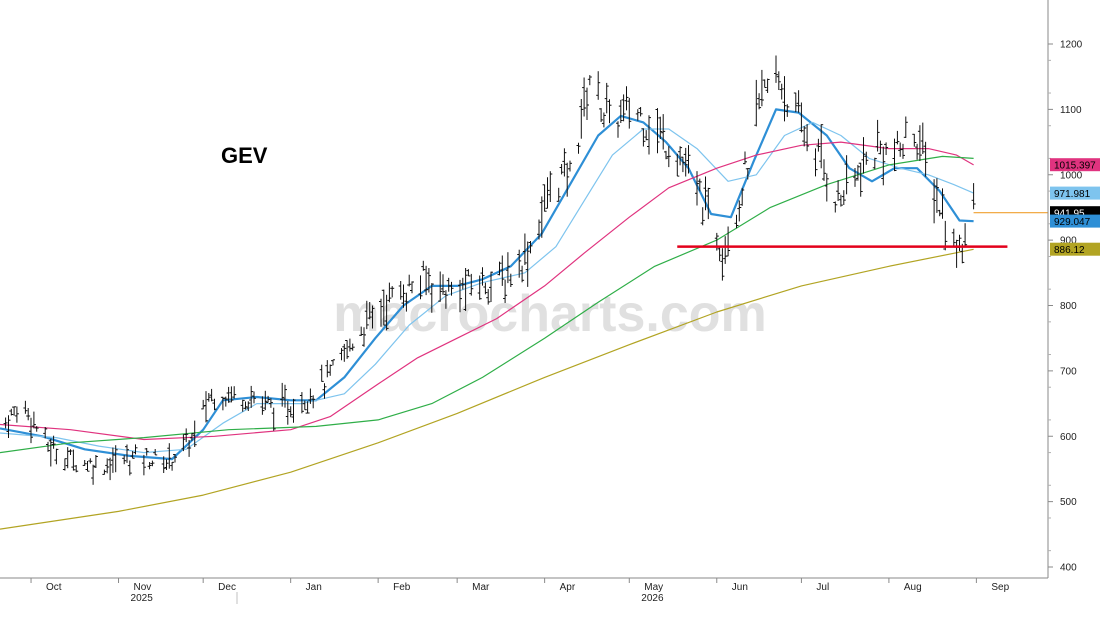 This screenshot has width=1100, height=619. What do you see at coordinates (1072, 222) in the screenshot?
I see `value-tag-label: 929.047` at bounding box center [1072, 222].